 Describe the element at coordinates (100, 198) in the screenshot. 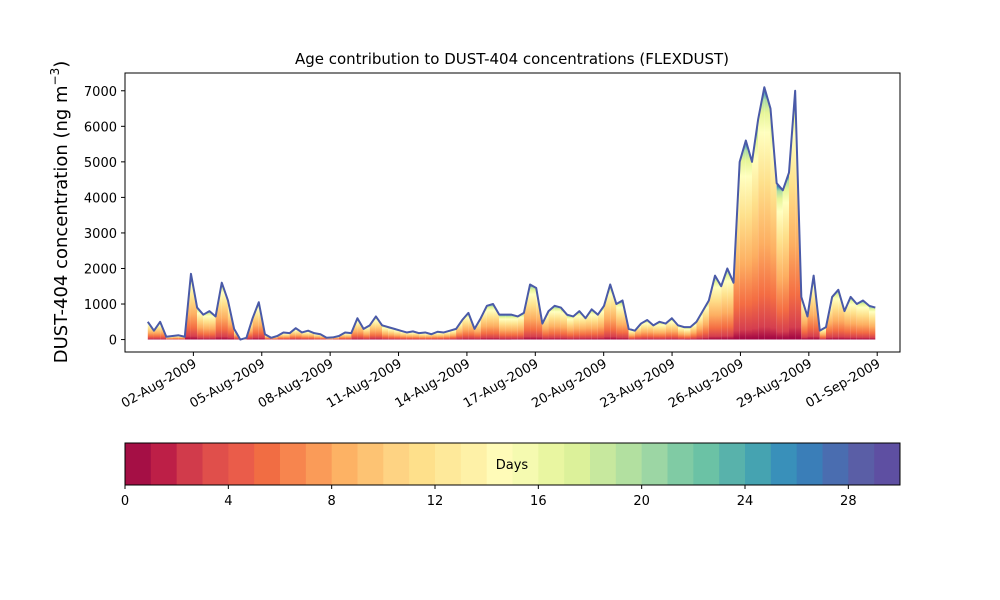

I see `y-tick-label: 4000` at that location.